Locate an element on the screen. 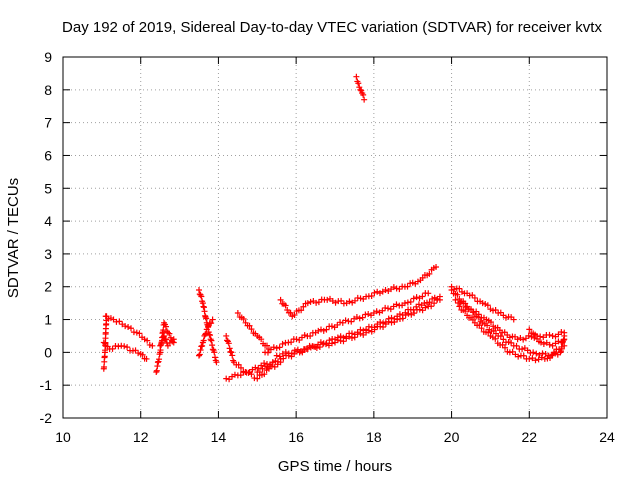  y-tick-label: 1 is located at coordinates (48, 320).